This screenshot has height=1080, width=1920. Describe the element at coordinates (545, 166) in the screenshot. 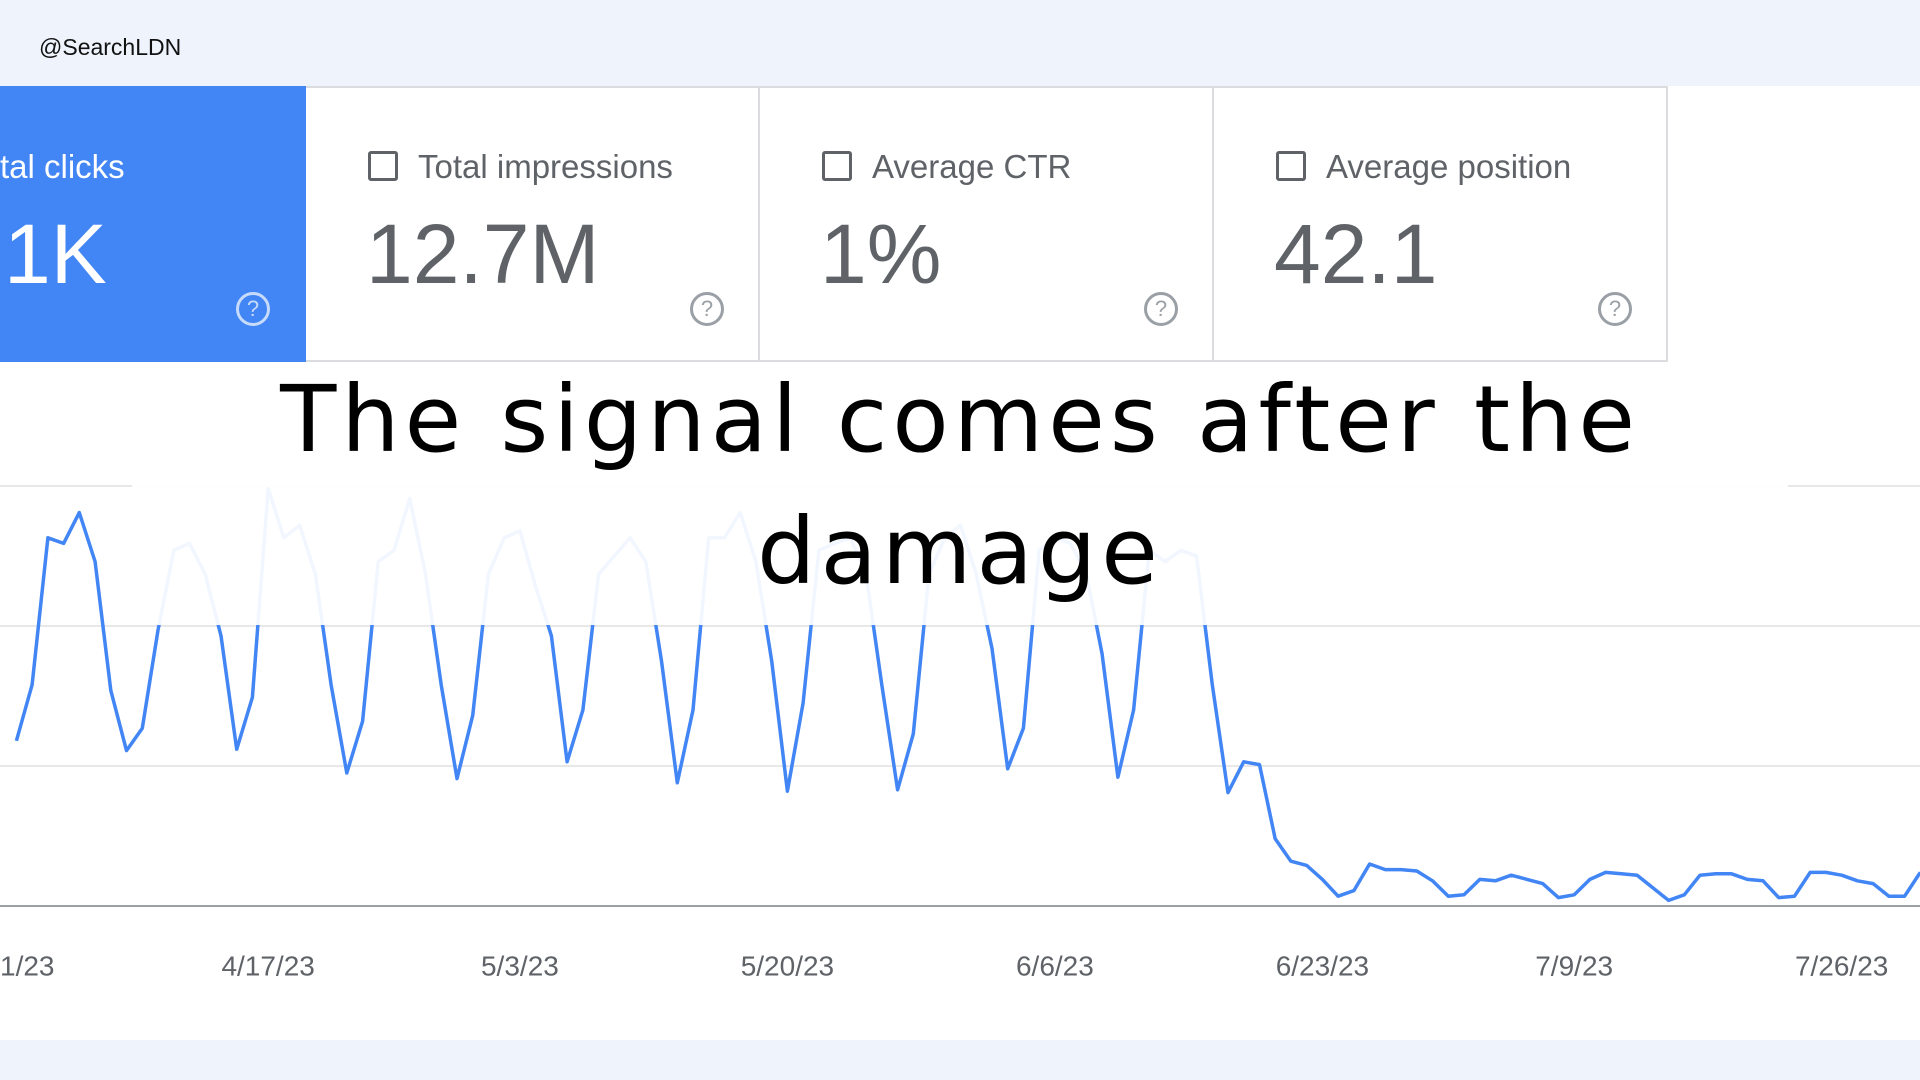

I see `metric-label: Total impressions` at that location.